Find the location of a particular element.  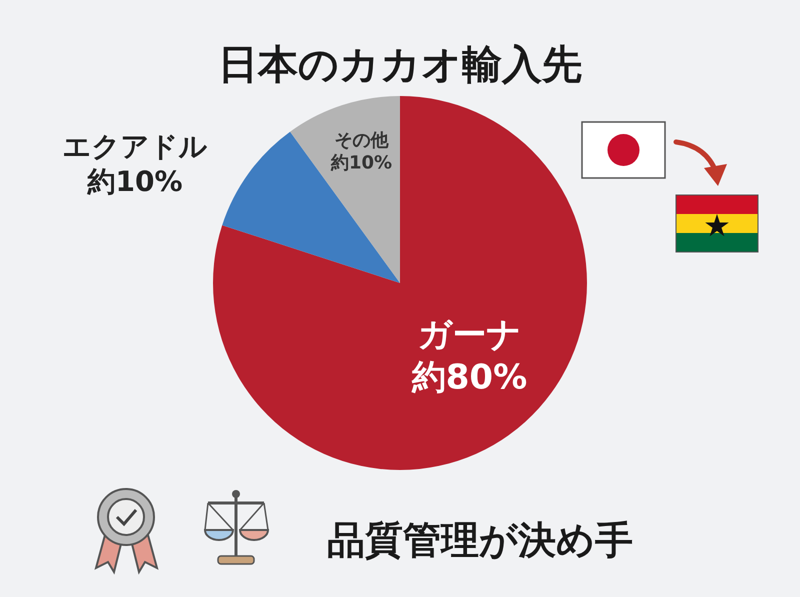

text: 品質管理が決め手 is located at coordinates (480, 540).